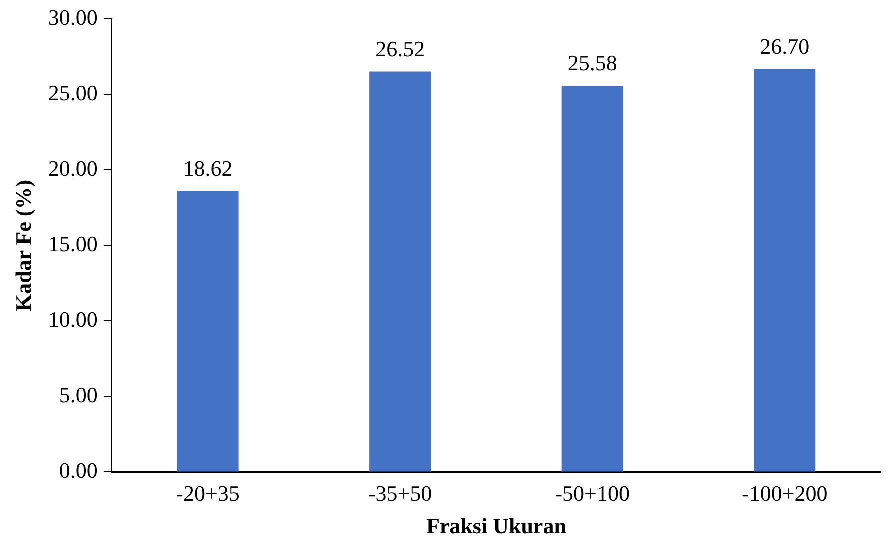 Image resolution: width=889 pixels, height=549 pixels. I want to click on y-tick-label: 15.00, so click(73, 243).